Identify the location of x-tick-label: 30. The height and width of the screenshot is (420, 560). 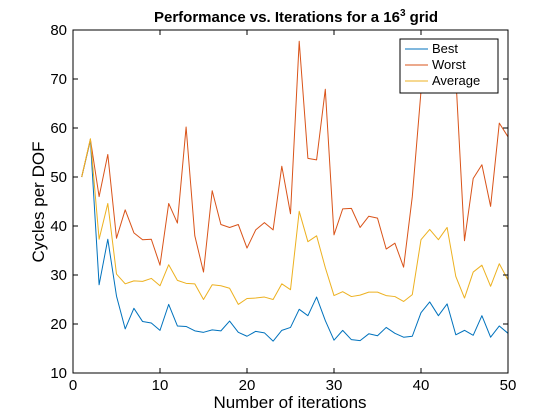
(334, 385).